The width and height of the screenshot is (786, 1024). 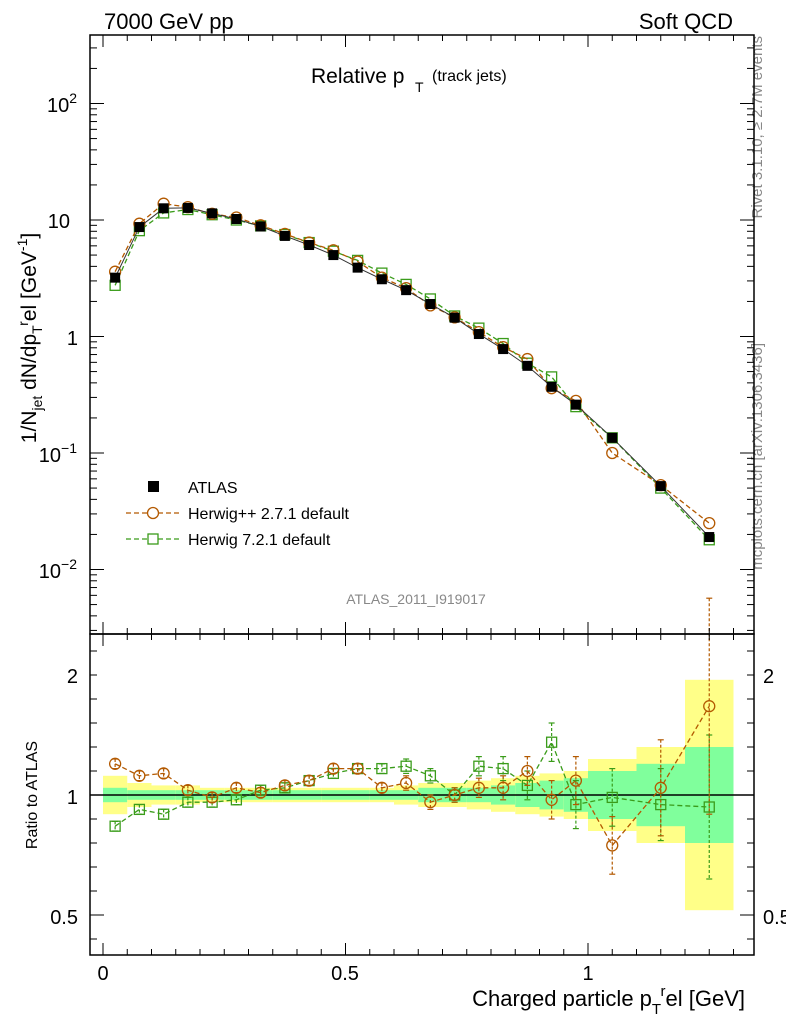 I want to click on svg-text: Charged particle pTrel [GeV], so click(x=608, y=1000).